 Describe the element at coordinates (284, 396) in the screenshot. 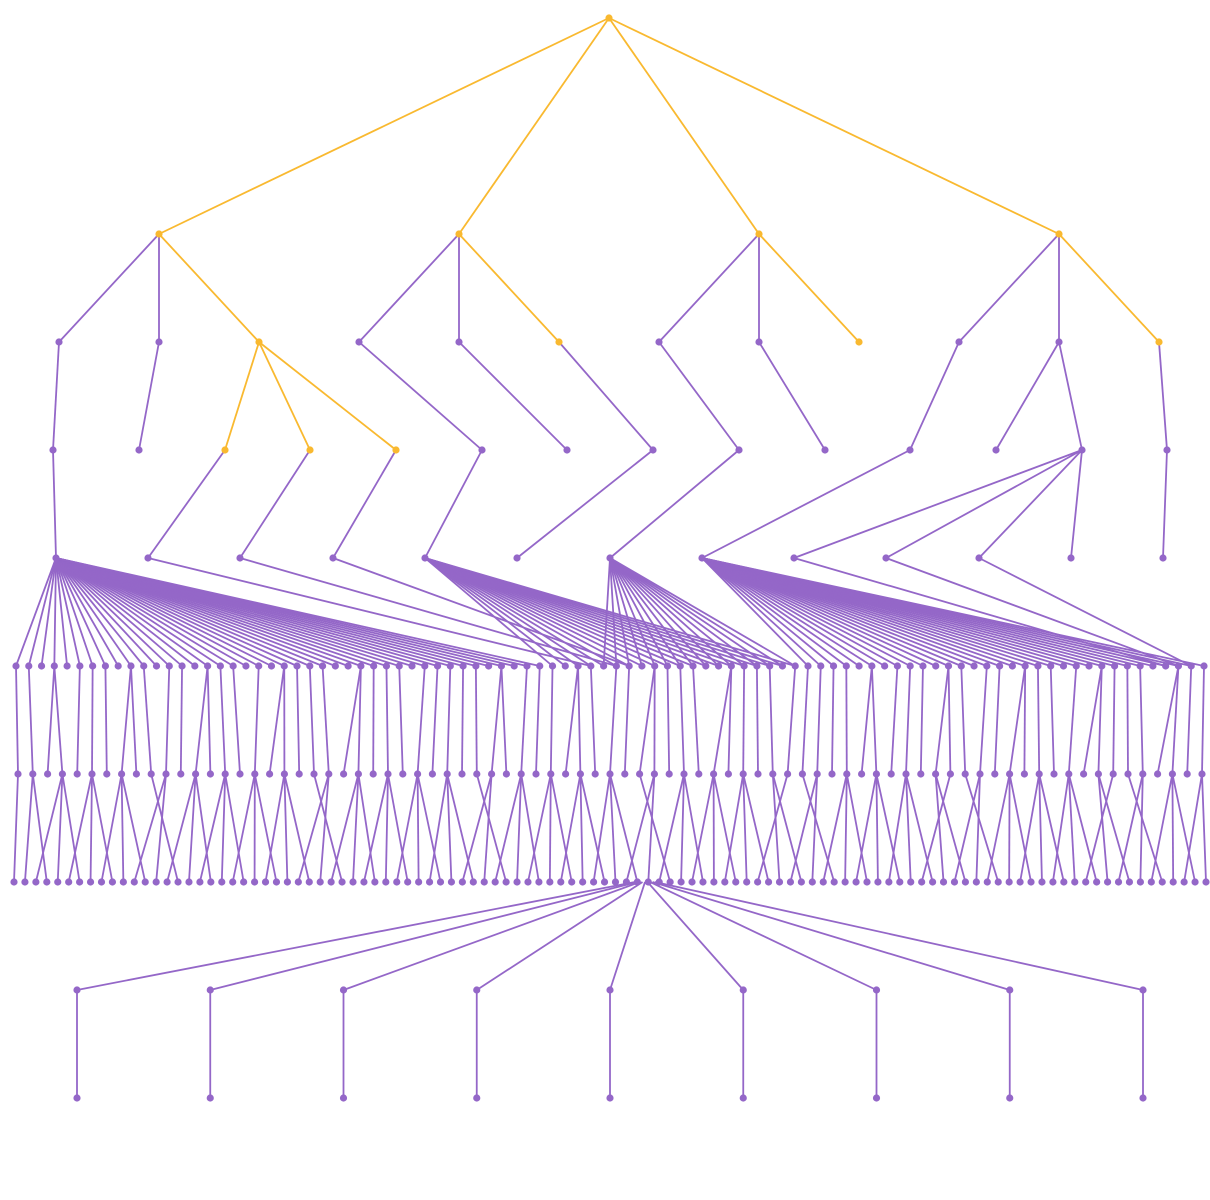

I see `highlighted-edge` at that location.